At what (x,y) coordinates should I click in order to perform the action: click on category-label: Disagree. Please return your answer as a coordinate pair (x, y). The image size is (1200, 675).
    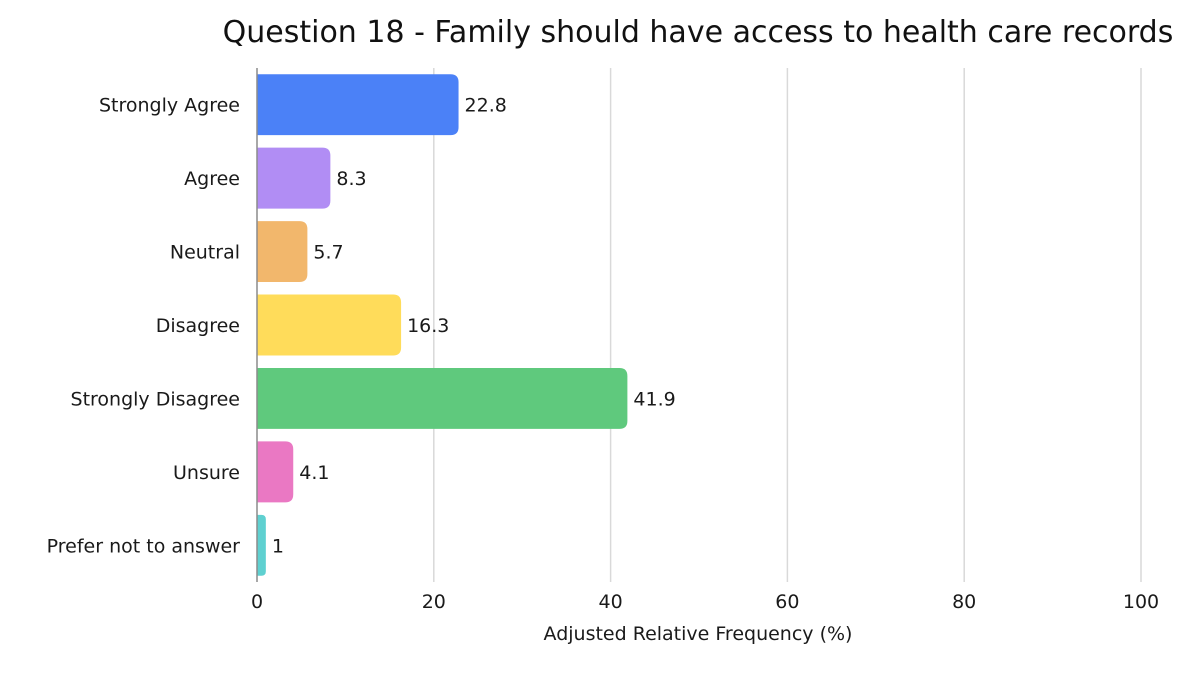
    Looking at the image, I should click on (198, 326).